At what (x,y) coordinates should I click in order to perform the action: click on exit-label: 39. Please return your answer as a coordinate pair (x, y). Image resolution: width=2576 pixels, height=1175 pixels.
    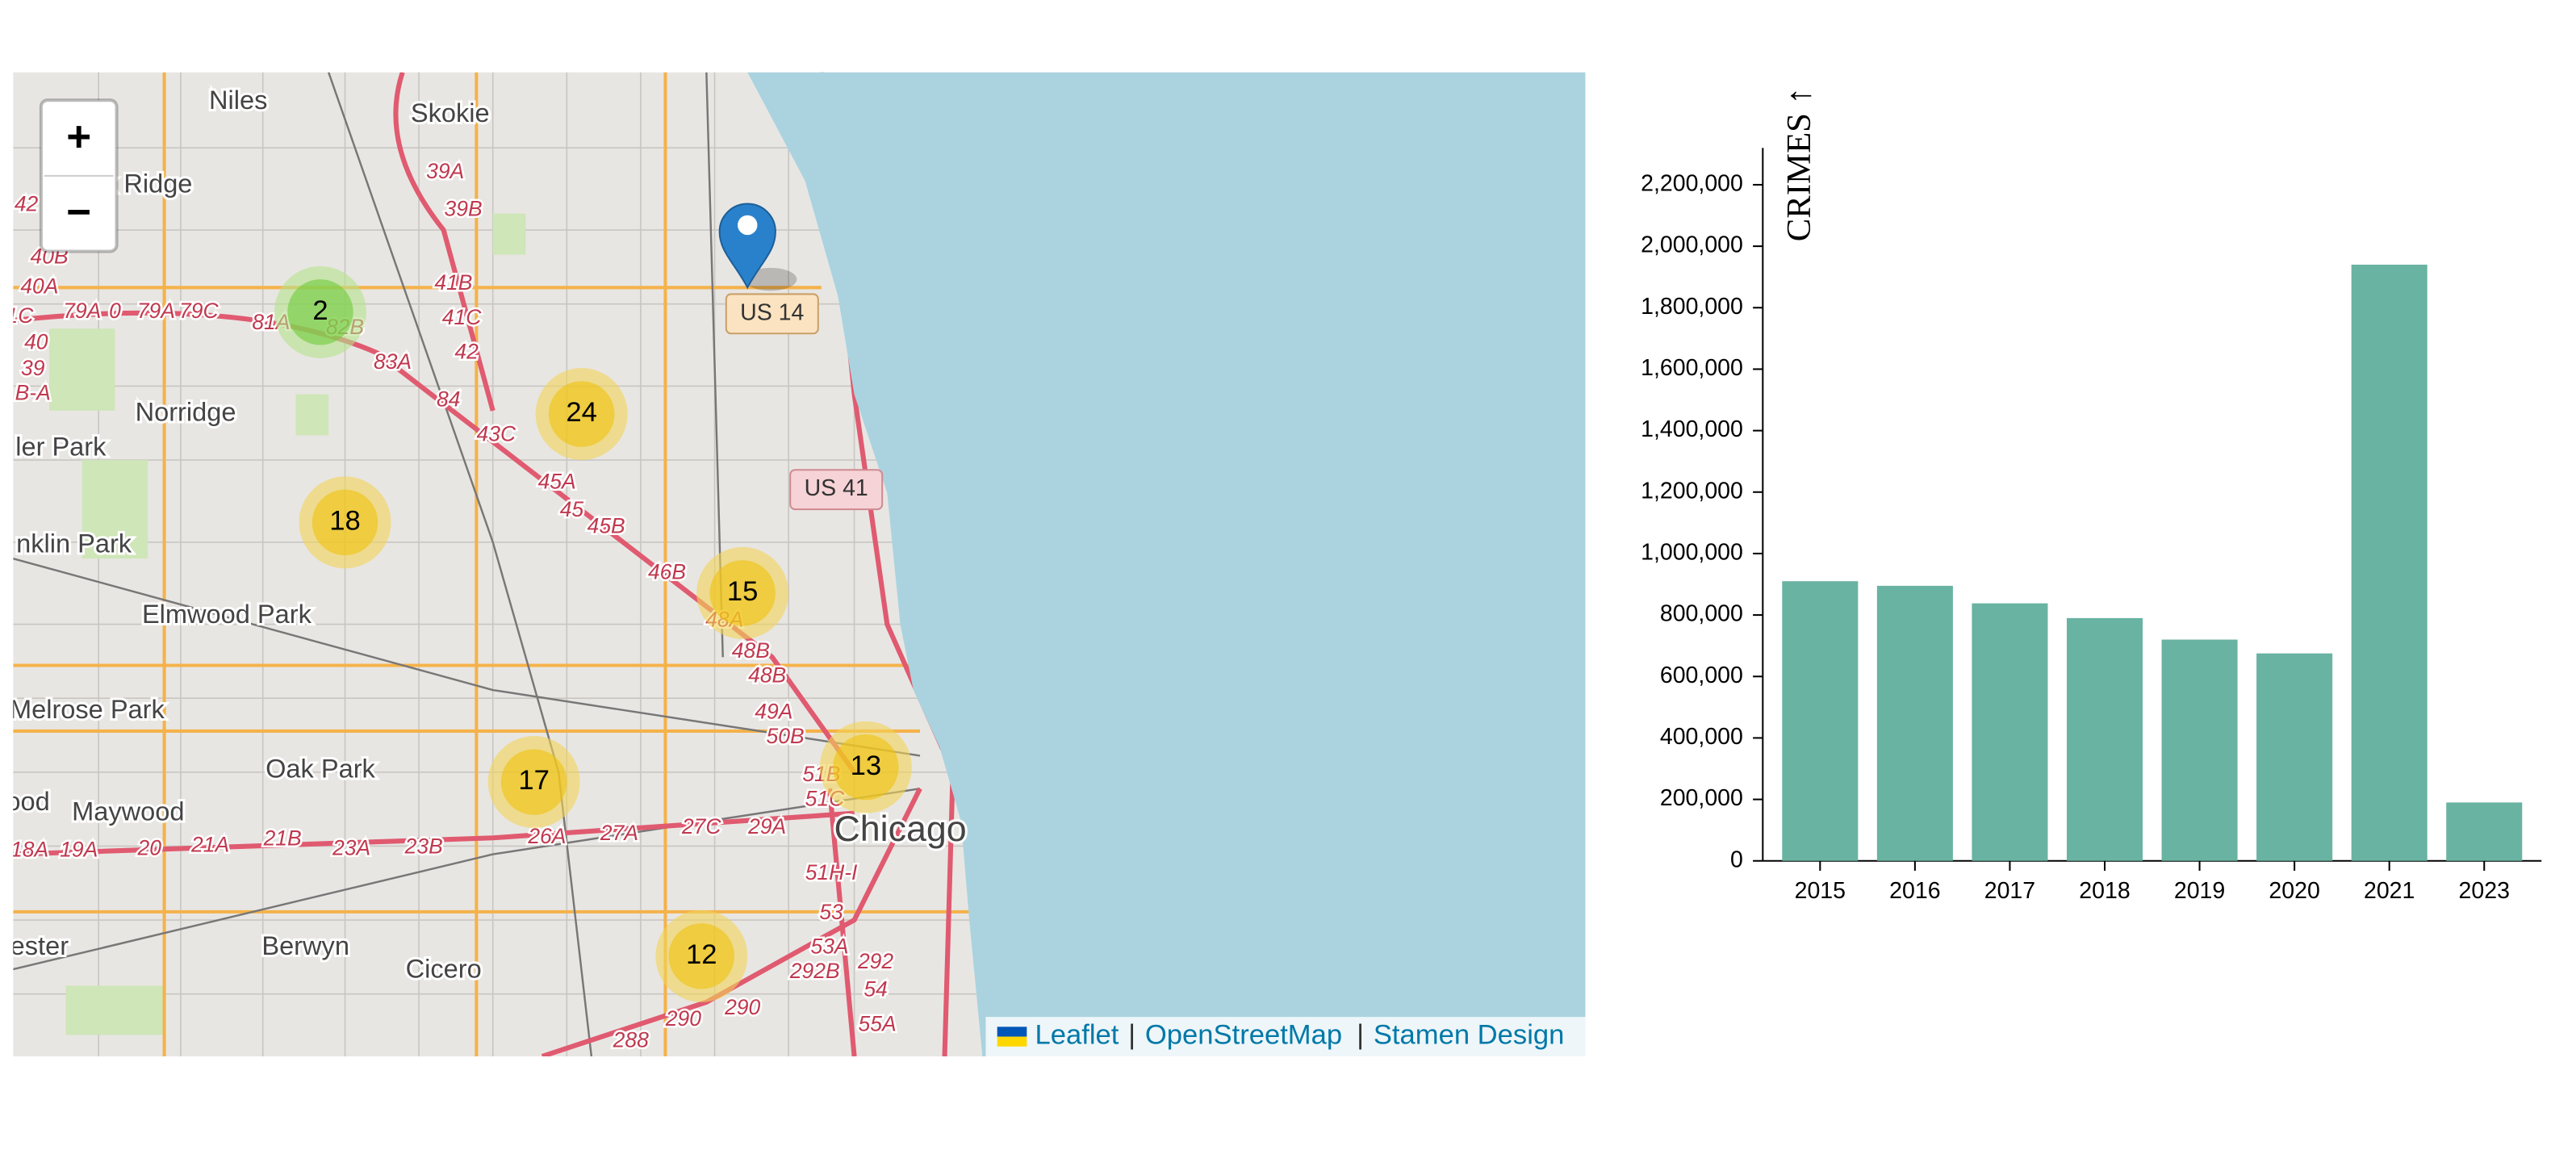
    Looking at the image, I should click on (33, 368).